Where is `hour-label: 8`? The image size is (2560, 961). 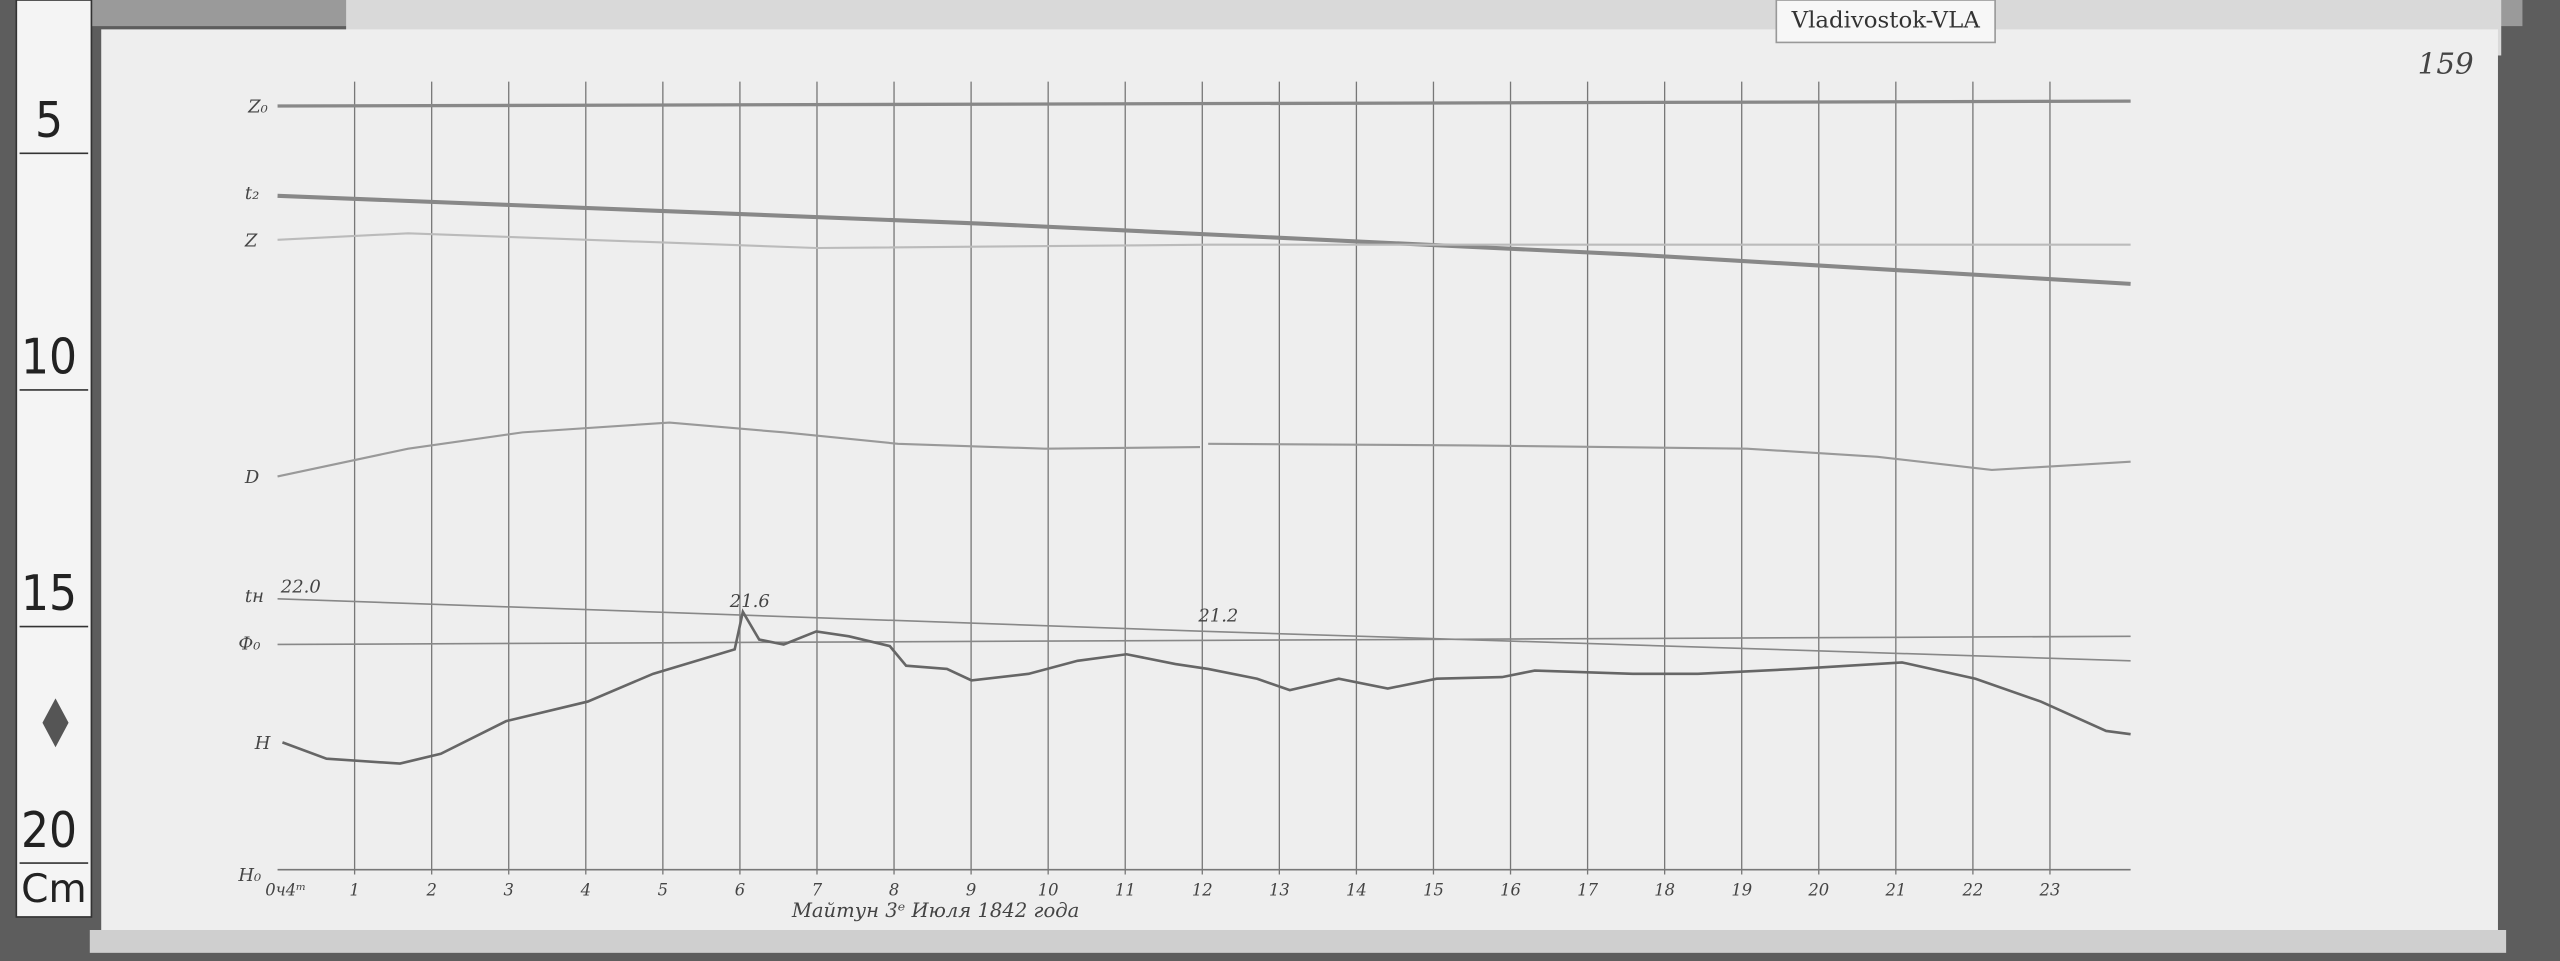
hour-label: 8 is located at coordinates (894, 890).